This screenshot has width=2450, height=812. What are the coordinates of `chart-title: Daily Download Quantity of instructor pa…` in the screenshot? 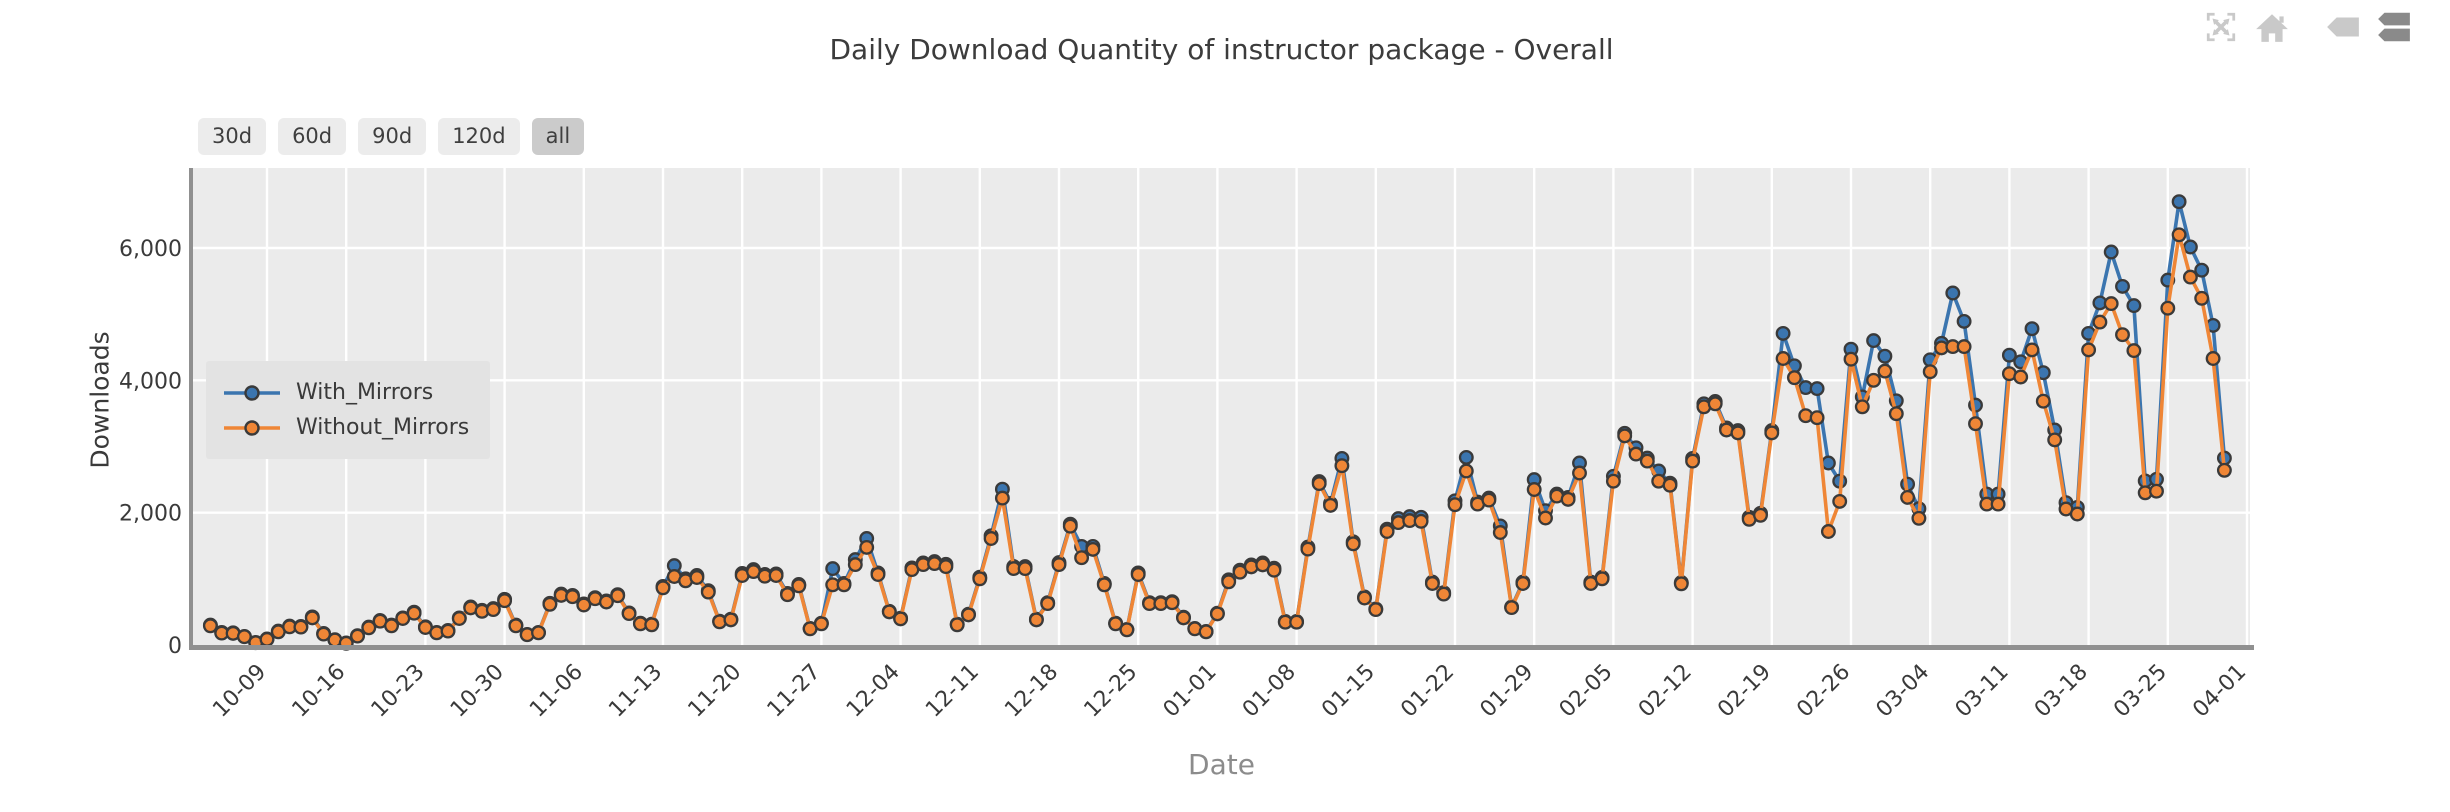 It's located at (1221, 49).